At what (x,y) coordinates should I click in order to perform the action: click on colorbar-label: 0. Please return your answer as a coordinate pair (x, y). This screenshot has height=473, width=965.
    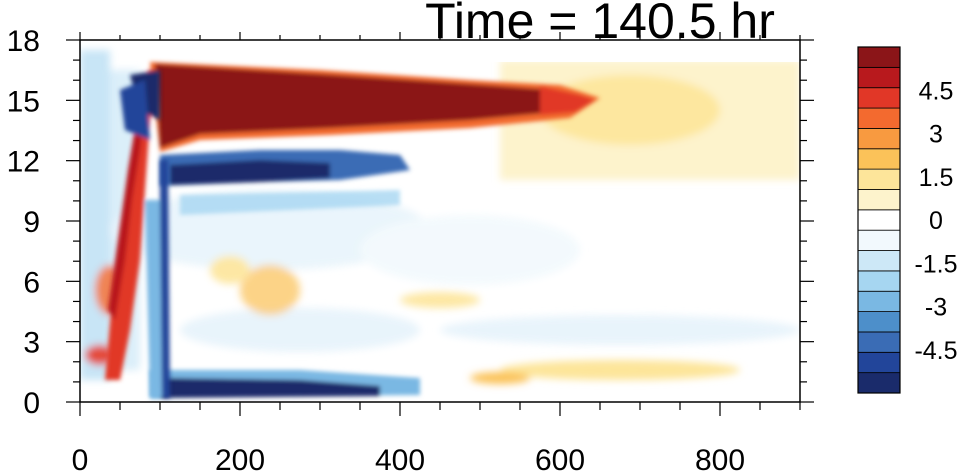
    Looking at the image, I should click on (936, 221).